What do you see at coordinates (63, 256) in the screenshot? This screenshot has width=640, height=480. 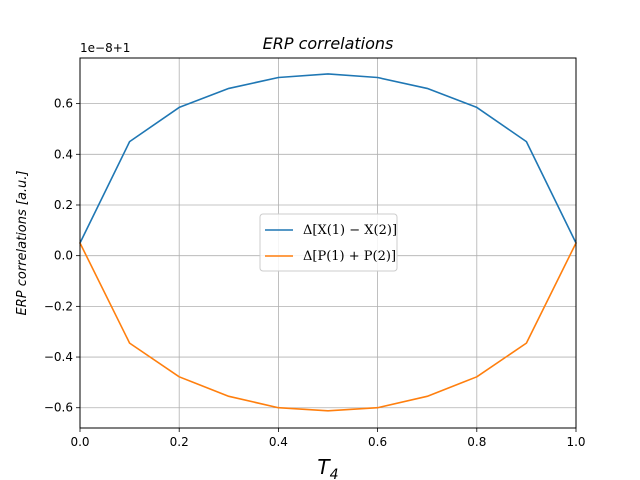 I see `y-tick-label: 0.0` at bounding box center [63, 256].